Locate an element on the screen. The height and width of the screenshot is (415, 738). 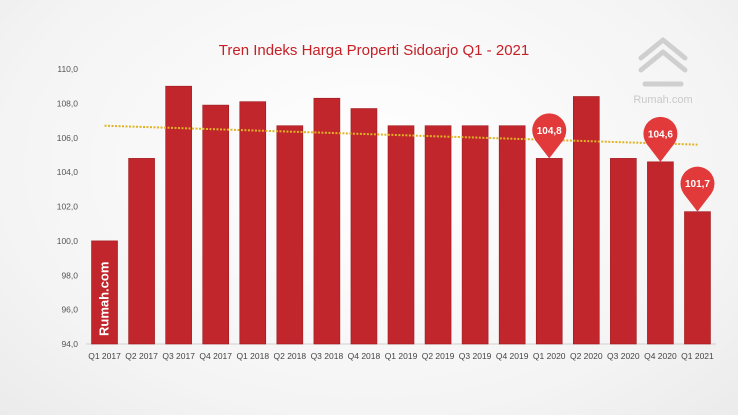
y-tick-label: 104,0 is located at coordinates (68, 172).